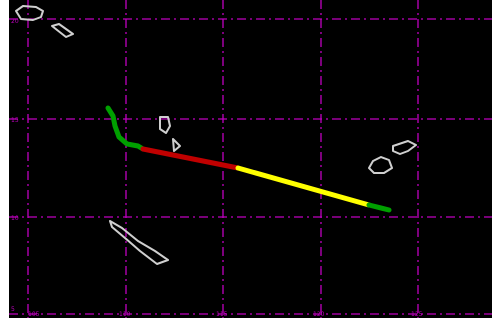  I want to click on x-tick-label: 110, so click(125, 314).